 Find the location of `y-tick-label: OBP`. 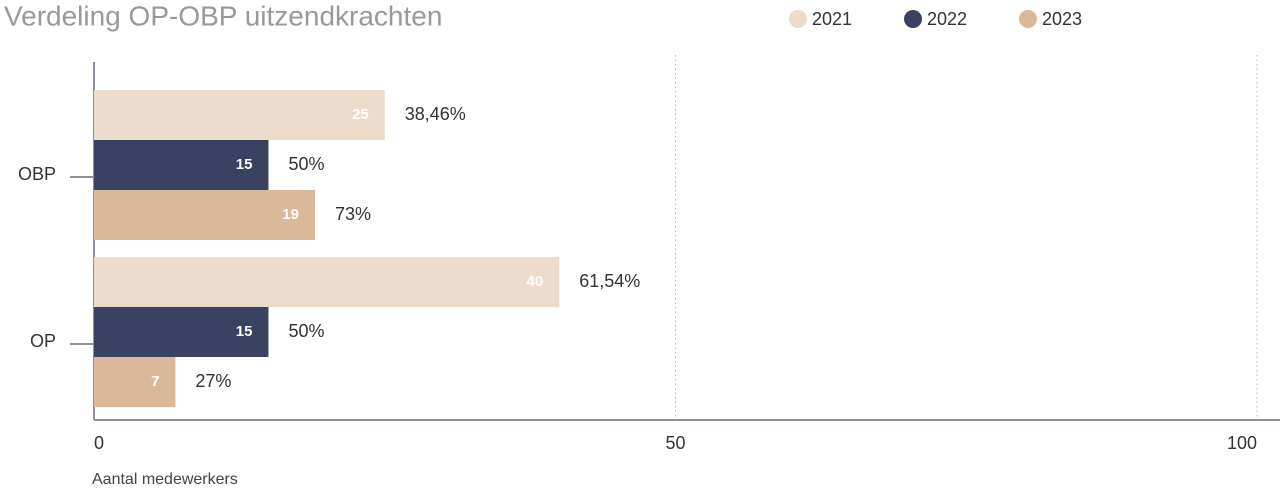

y-tick-label: OBP is located at coordinates (37, 174).